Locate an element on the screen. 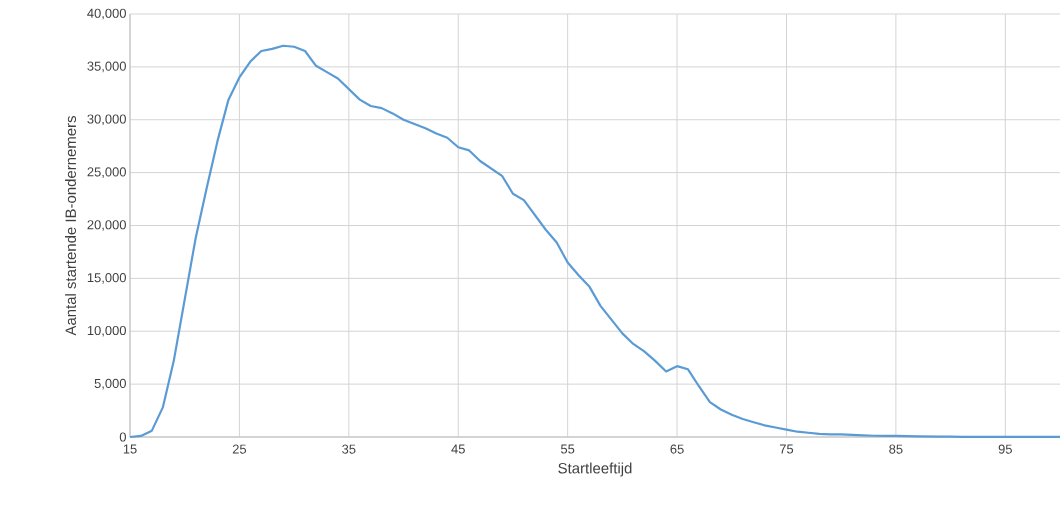 Image resolution: width=1060 pixels, height=526 pixels. x-axis-title: Startleeftijd is located at coordinates (595, 469).